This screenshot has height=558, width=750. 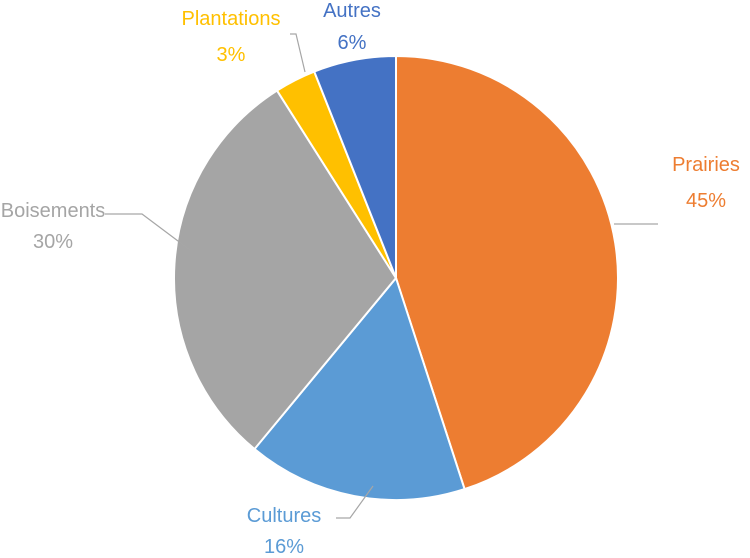 I want to click on pie-slice-autres, so click(x=355, y=167).